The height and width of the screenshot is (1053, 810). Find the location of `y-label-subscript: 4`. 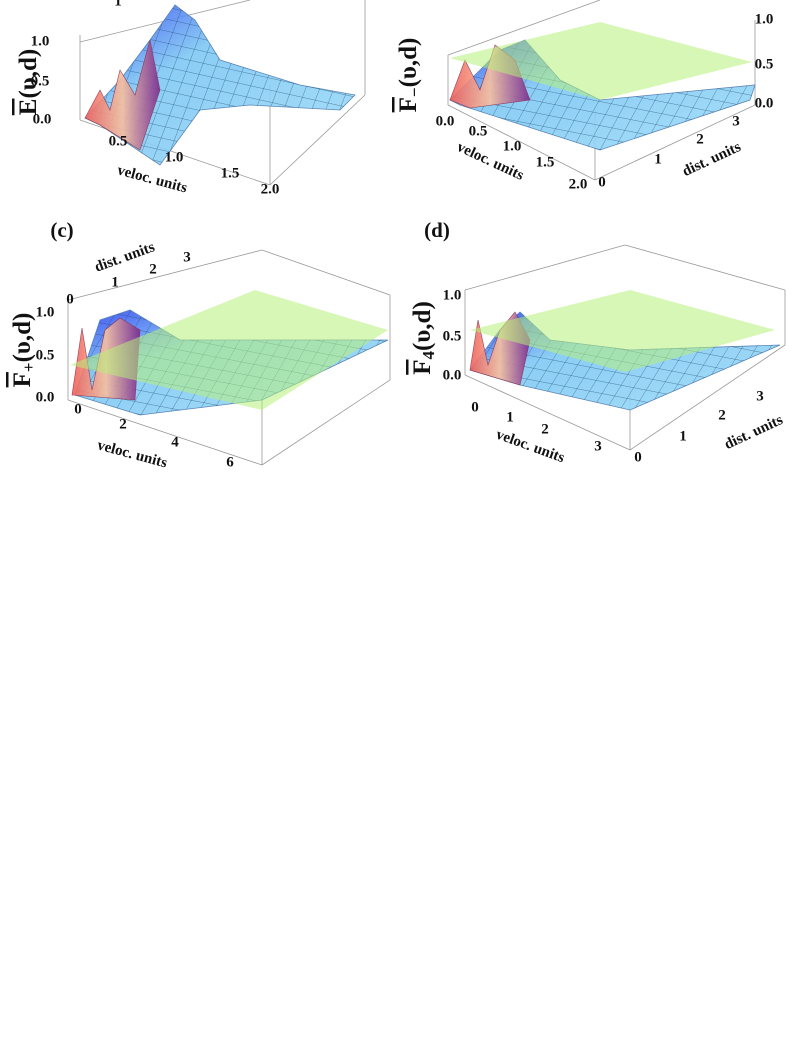

y-label-subscript: 4 is located at coordinates (428, 355).